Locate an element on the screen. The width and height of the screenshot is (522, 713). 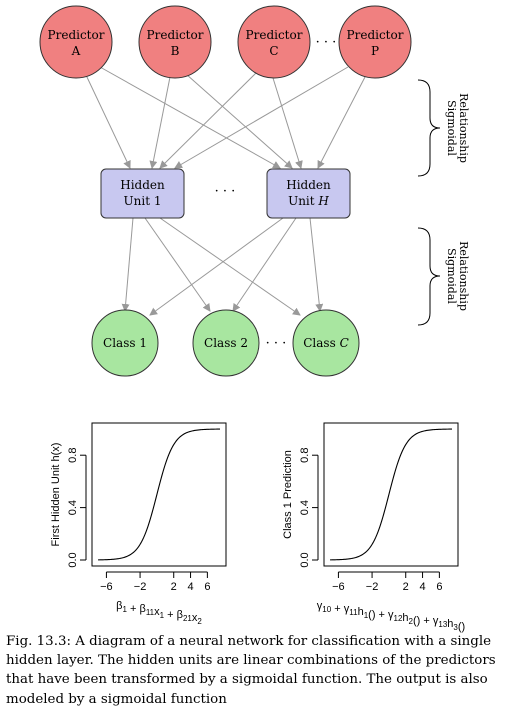
xlabel-subscript: 21 is located at coordinates (187, 618).